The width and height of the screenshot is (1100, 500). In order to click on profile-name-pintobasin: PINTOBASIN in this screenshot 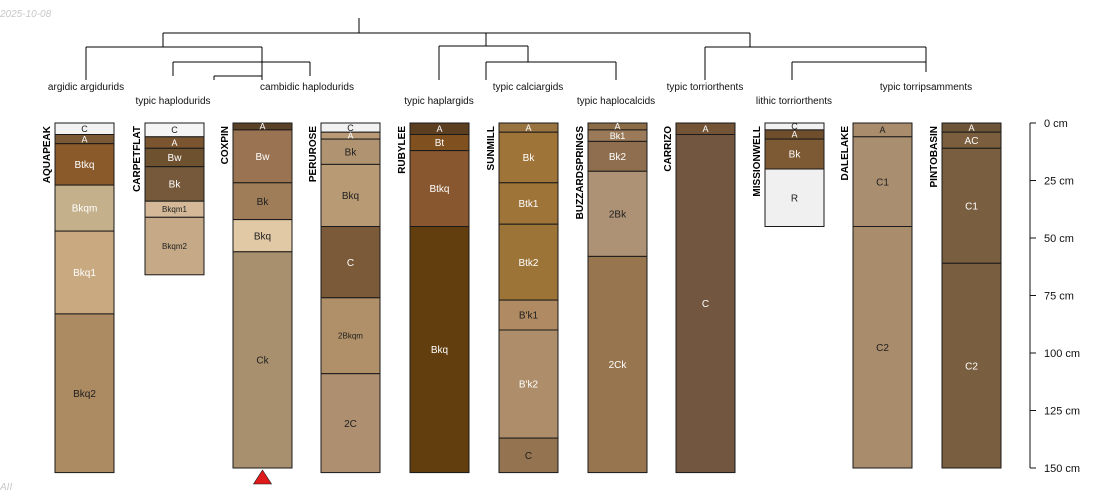, I will do `click(934, 157)`.